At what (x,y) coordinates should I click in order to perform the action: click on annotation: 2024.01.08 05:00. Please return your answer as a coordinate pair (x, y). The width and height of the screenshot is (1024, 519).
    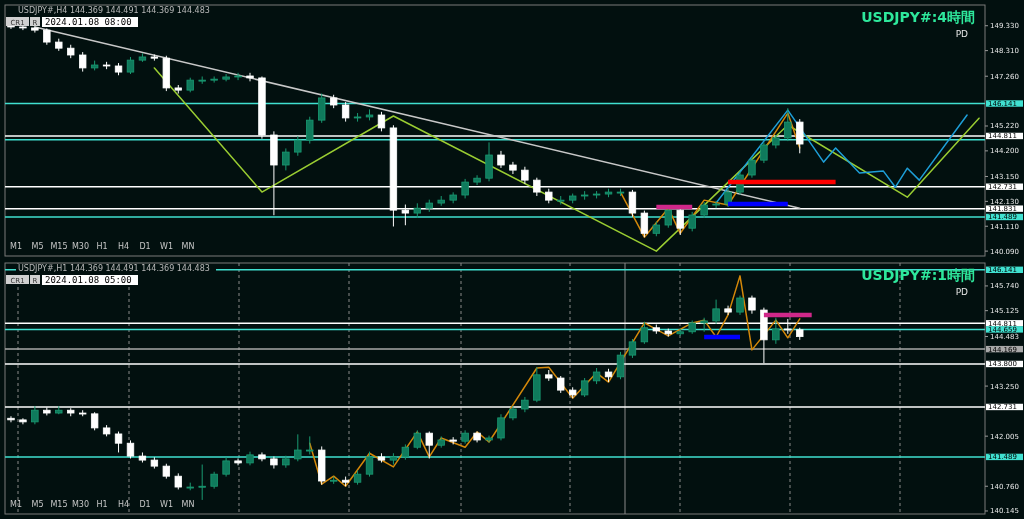
    Looking at the image, I should click on (88, 280).